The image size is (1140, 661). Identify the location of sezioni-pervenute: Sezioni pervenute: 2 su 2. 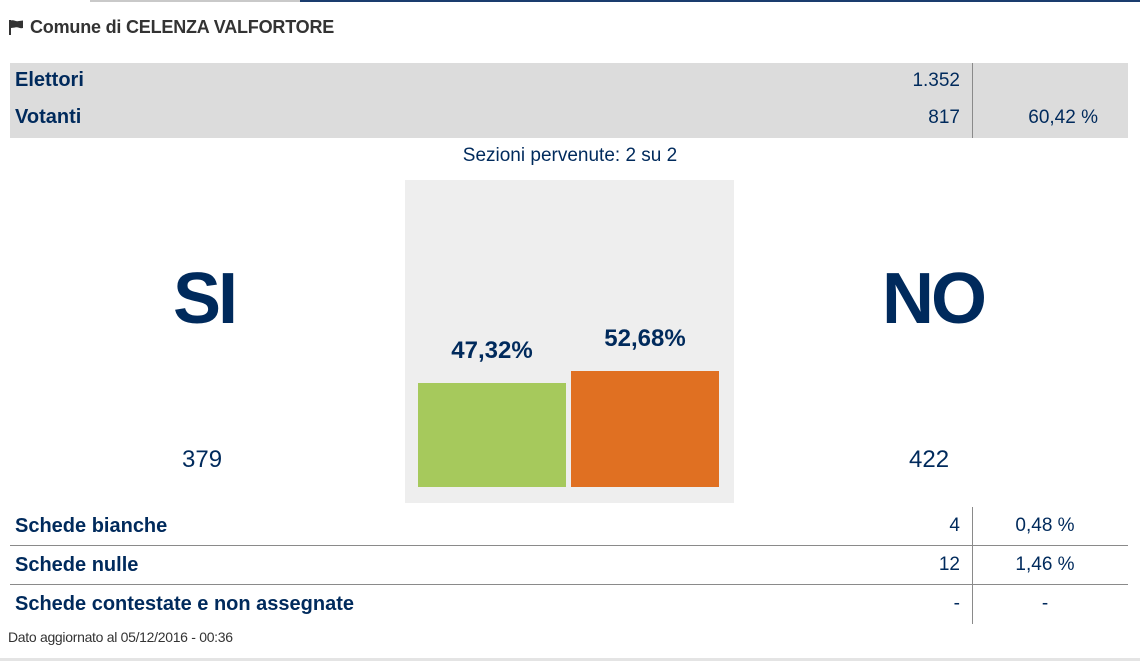
(570, 156).